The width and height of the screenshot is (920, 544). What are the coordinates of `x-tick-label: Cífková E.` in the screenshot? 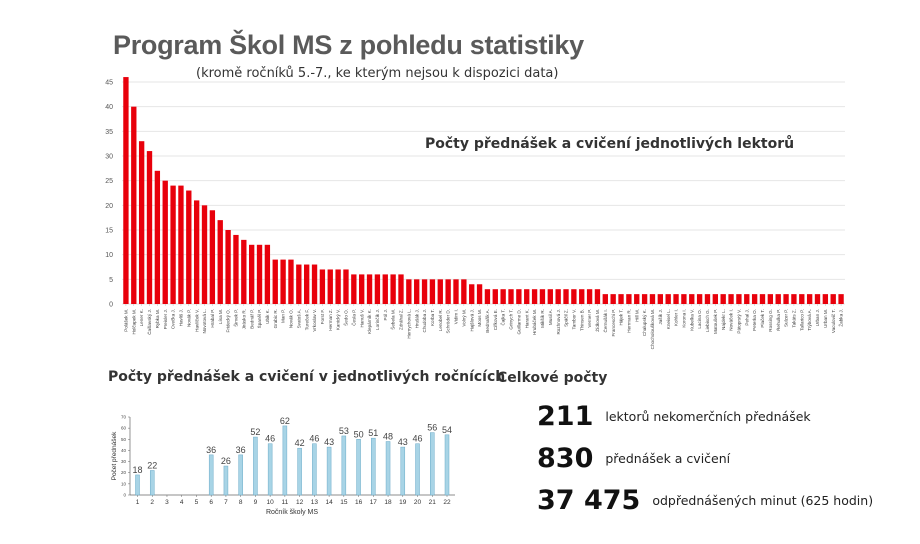 It's located at (495, 319).